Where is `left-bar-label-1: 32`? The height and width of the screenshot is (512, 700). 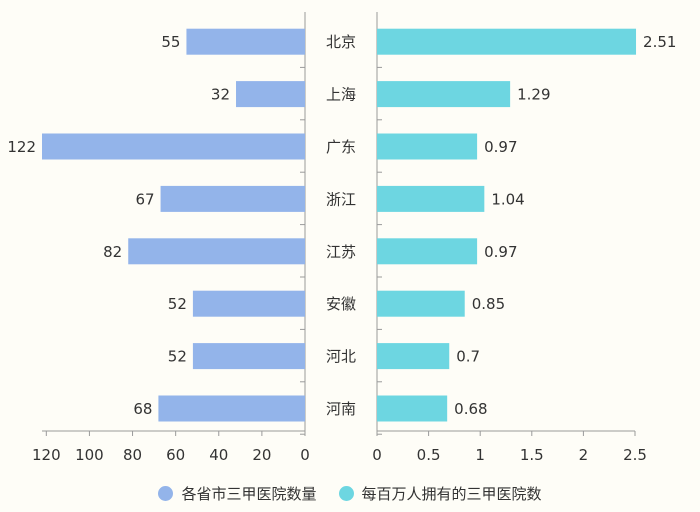
left-bar-label-1: 32 is located at coordinates (220, 95).